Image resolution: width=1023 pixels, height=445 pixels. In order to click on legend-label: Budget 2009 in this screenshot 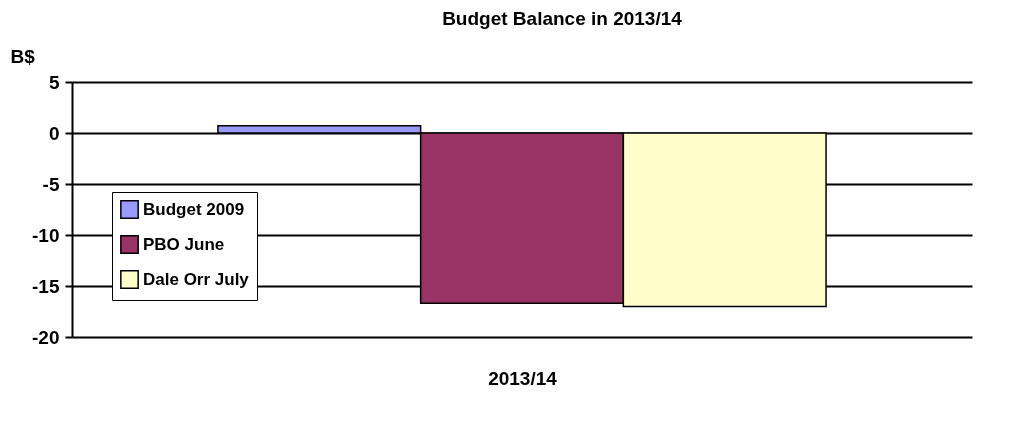, I will do `click(194, 209)`.